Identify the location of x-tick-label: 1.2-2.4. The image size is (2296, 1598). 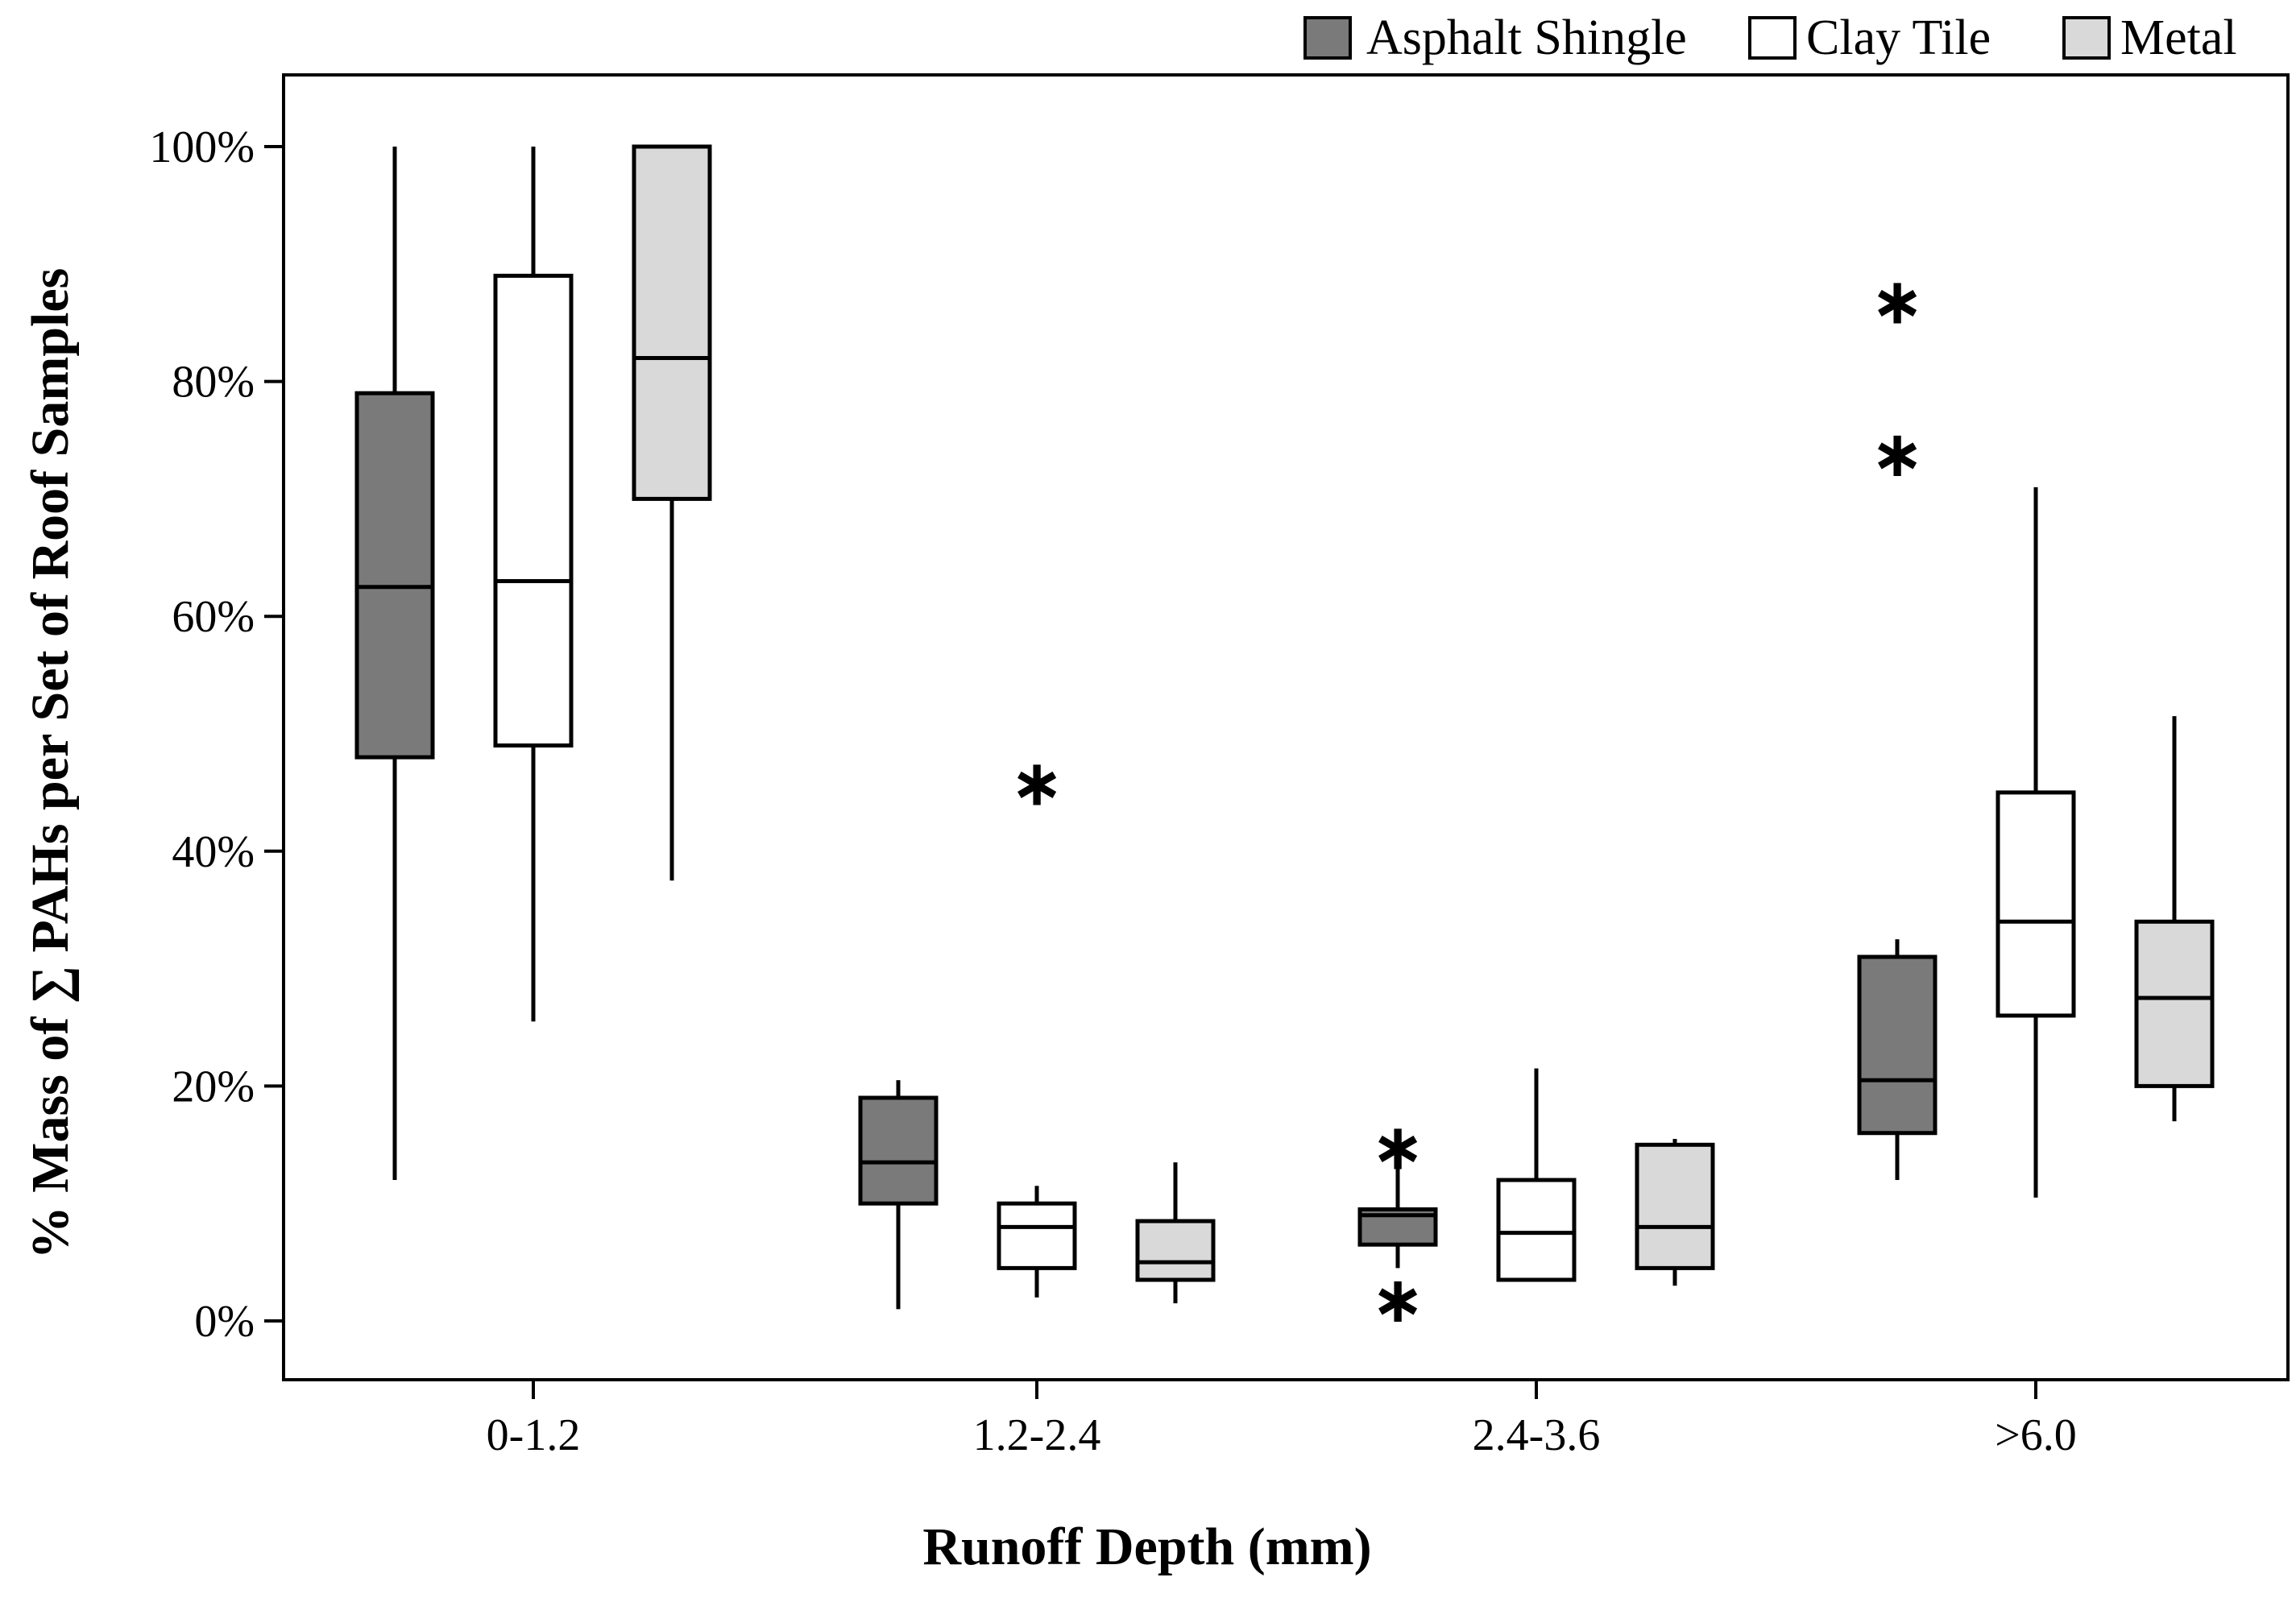
(1037, 1435).